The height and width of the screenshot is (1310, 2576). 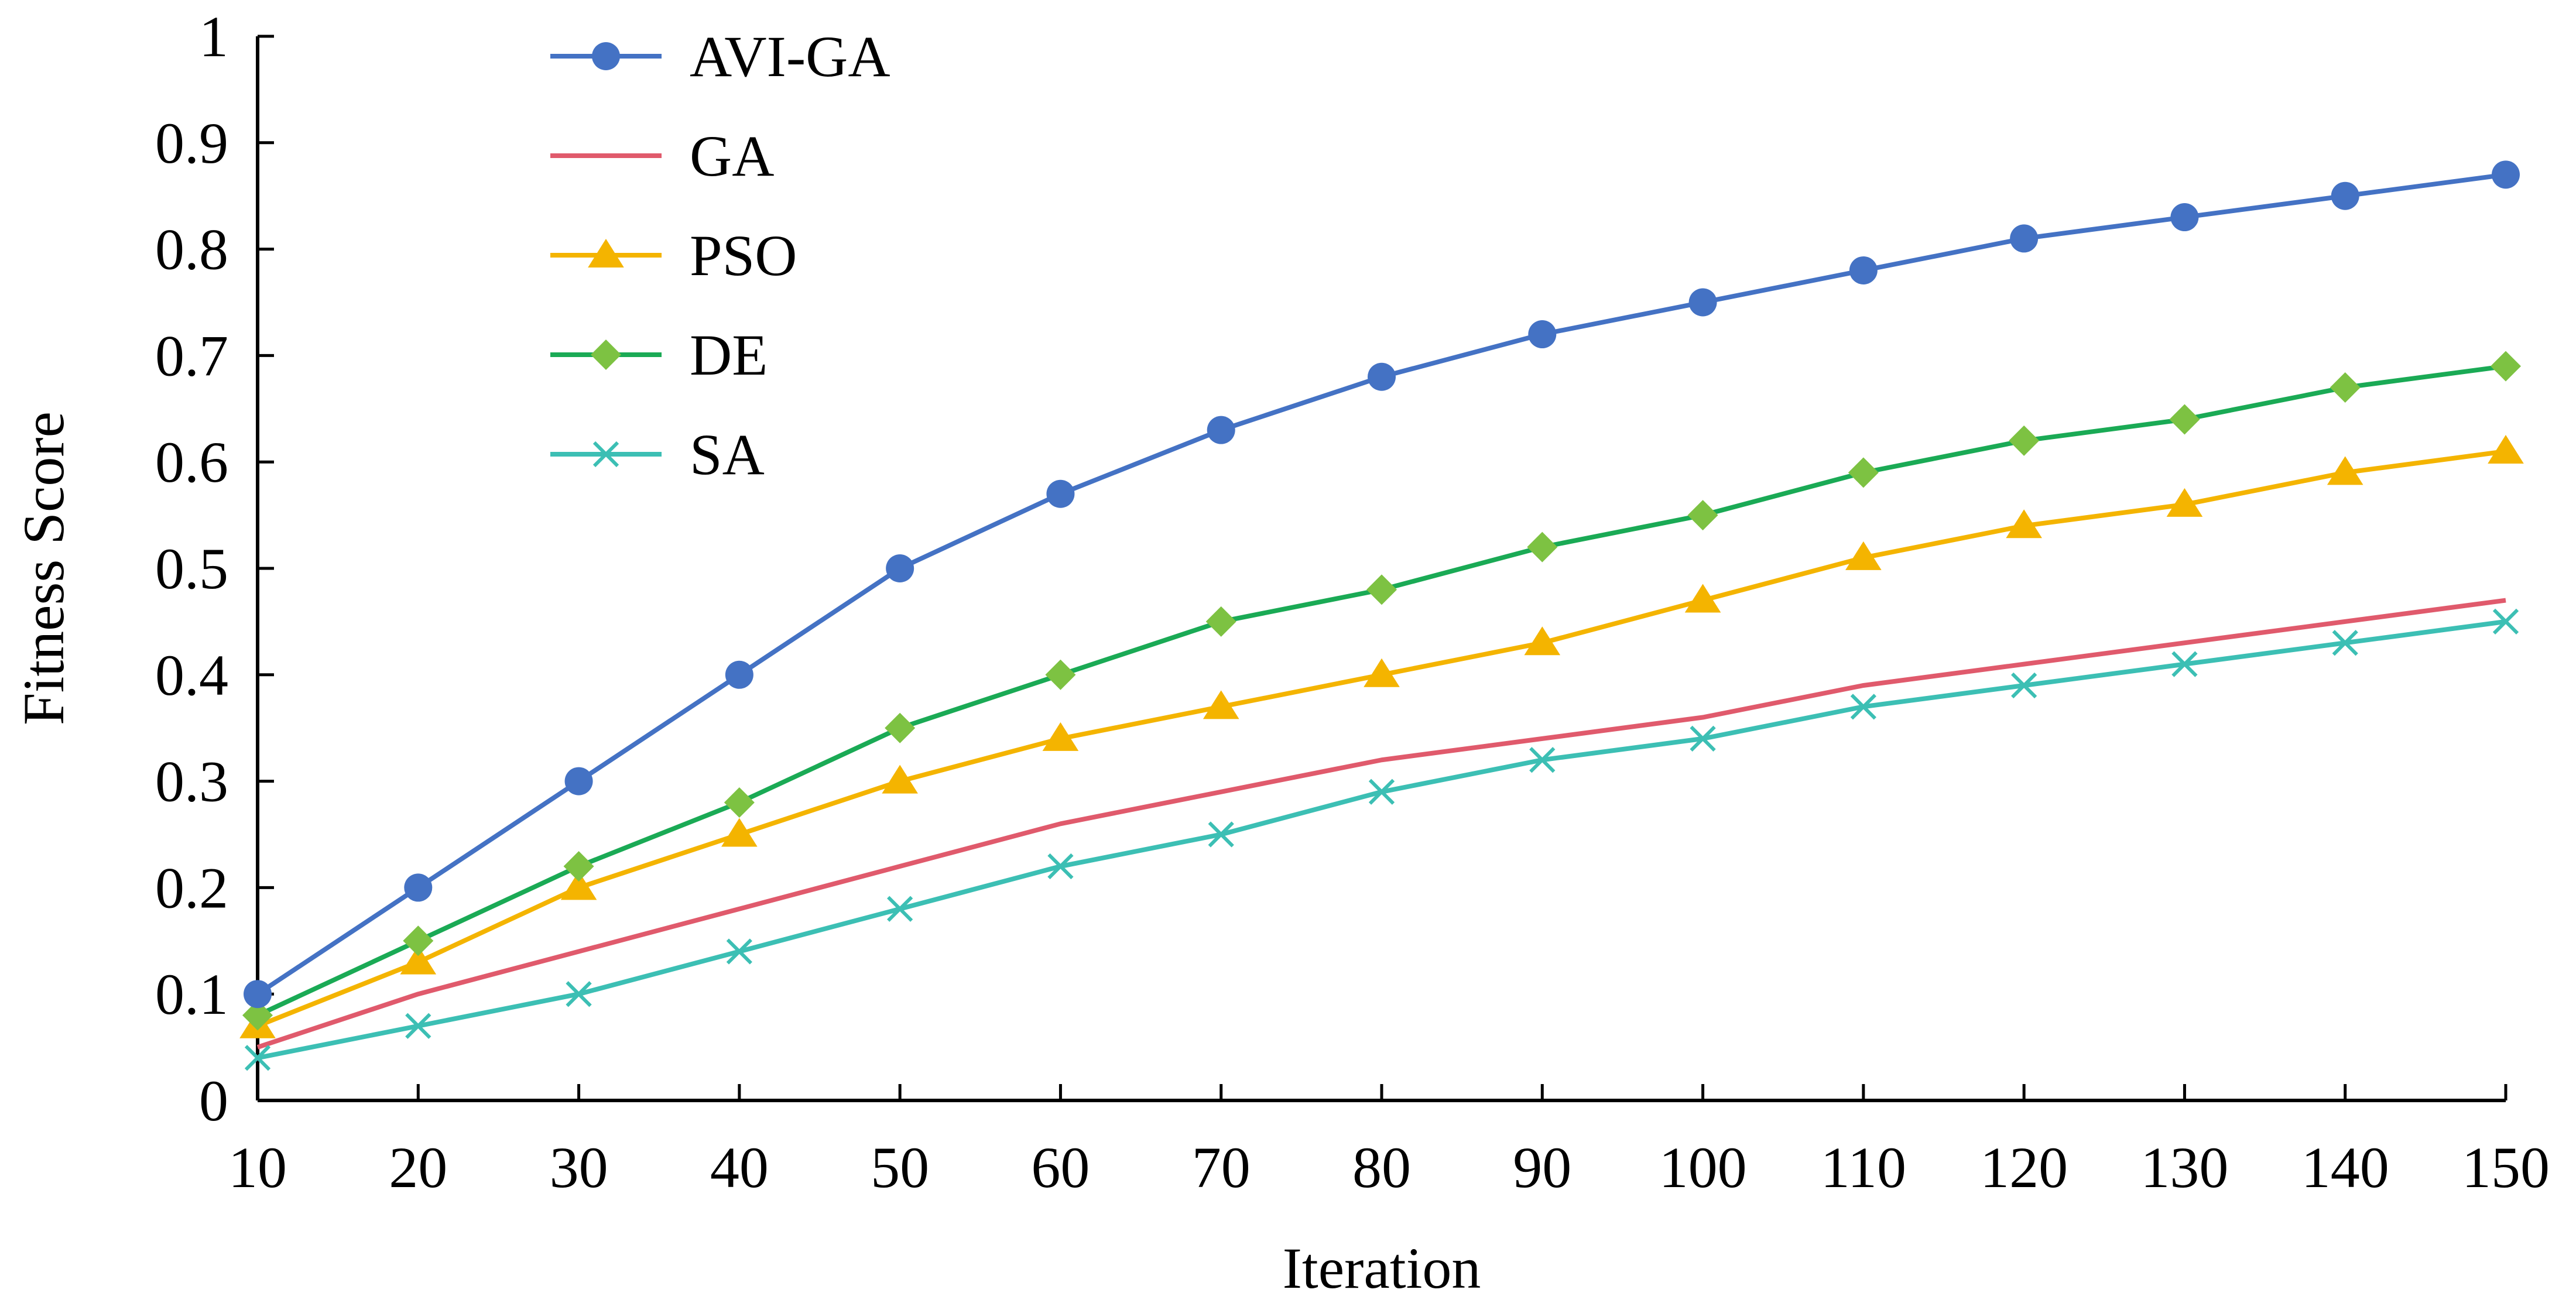 I want to click on legend-item-pso: PSO, so click(x=673, y=255).